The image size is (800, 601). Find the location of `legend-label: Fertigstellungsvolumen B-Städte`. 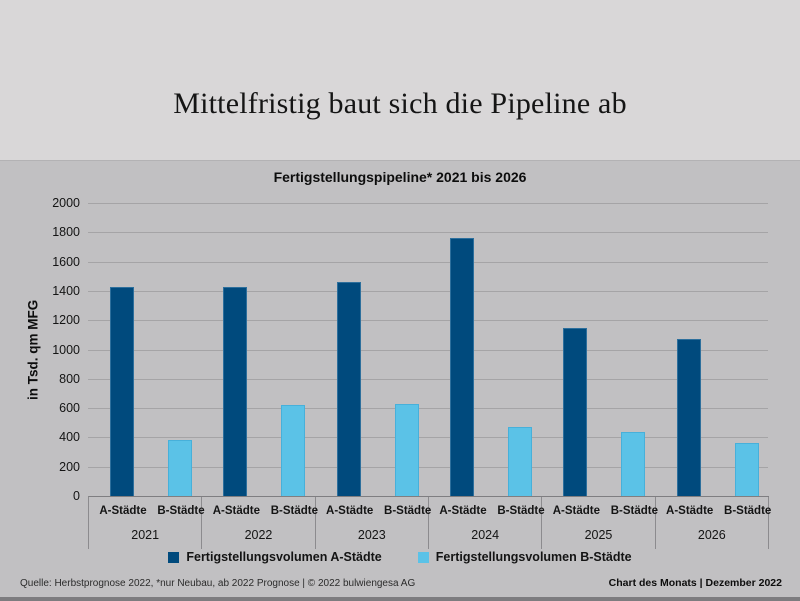

legend-label: Fertigstellungsvolumen B-Städte is located at coordinates (533, 557).